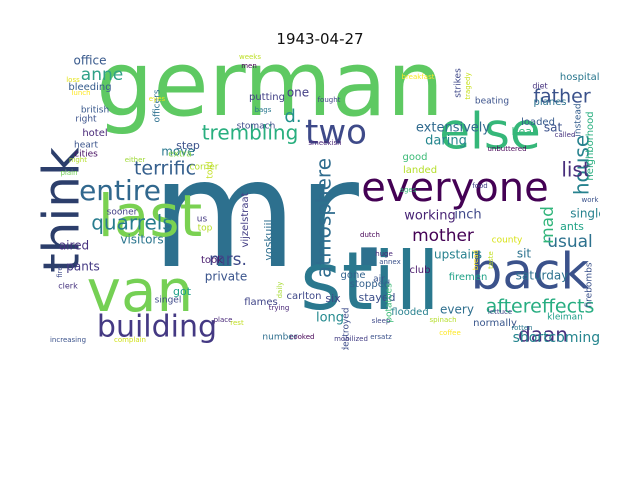 This screenshot has height=480, width=640. I want to click on cloud-word: cities, so click(86, 155).